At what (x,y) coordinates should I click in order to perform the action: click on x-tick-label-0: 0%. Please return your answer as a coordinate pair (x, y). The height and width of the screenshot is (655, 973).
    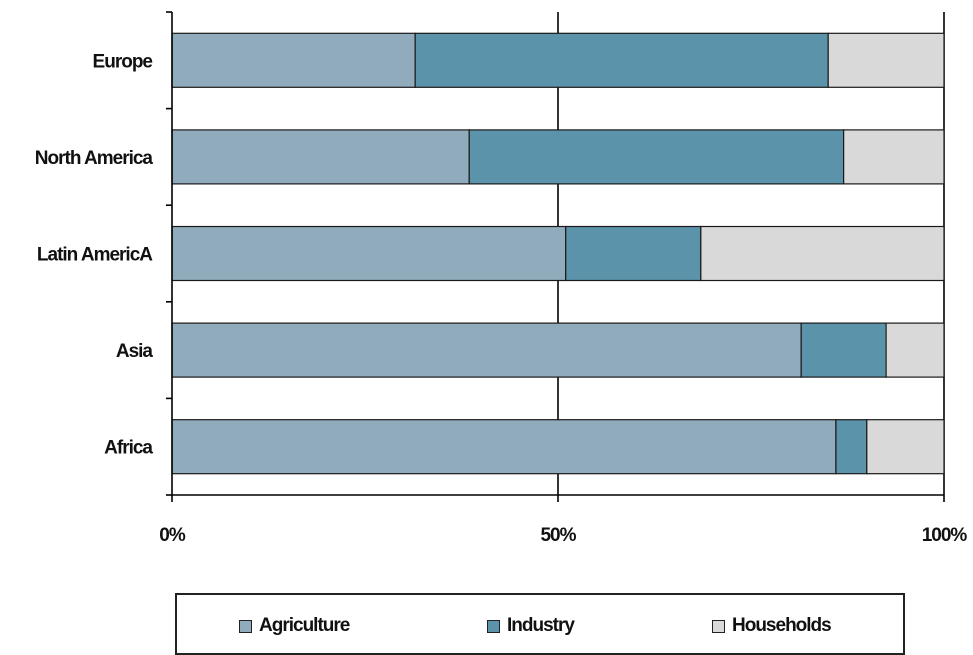
    Looking at the image, I should click on (172, 535).